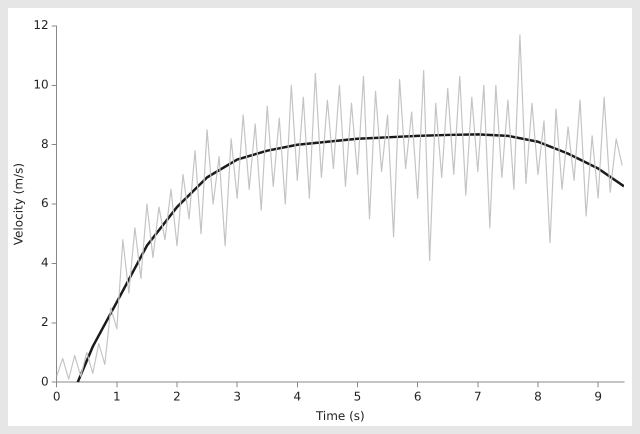  I want to click on y-tick-label: 12, so click(41, 25).